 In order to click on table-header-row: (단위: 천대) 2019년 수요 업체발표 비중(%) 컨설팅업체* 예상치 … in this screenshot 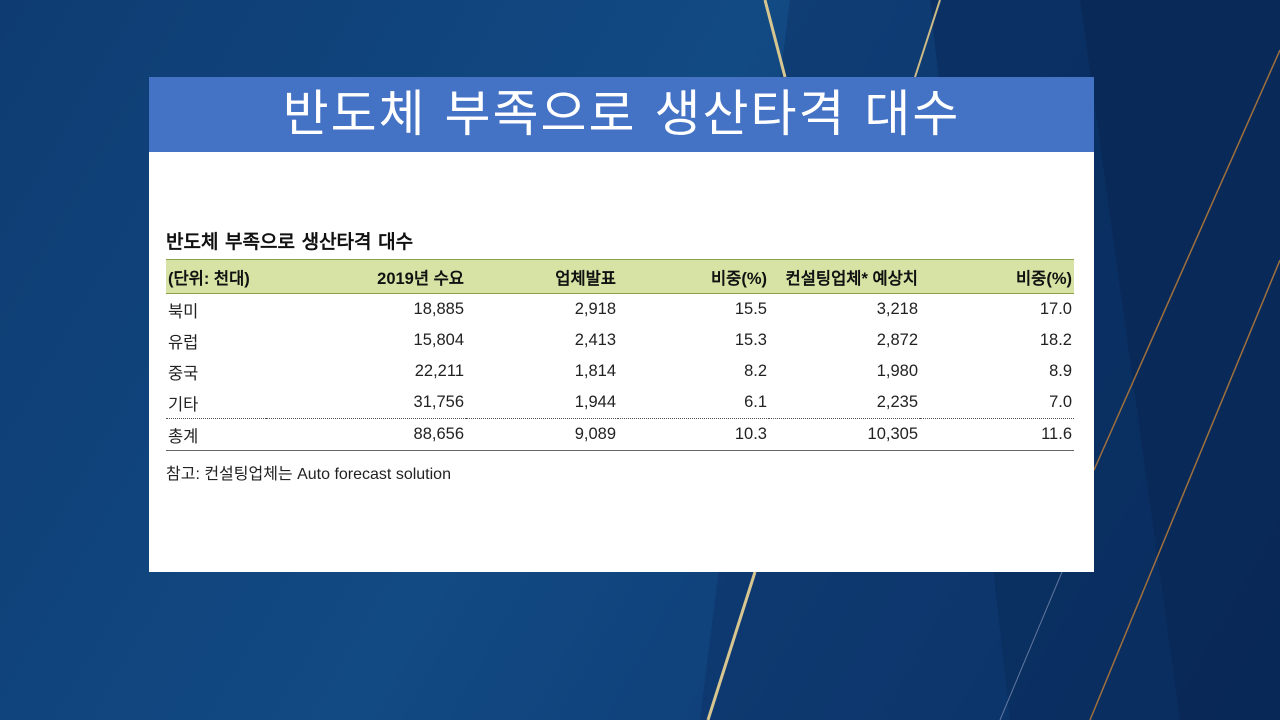, I will do `click(620, 276)`.